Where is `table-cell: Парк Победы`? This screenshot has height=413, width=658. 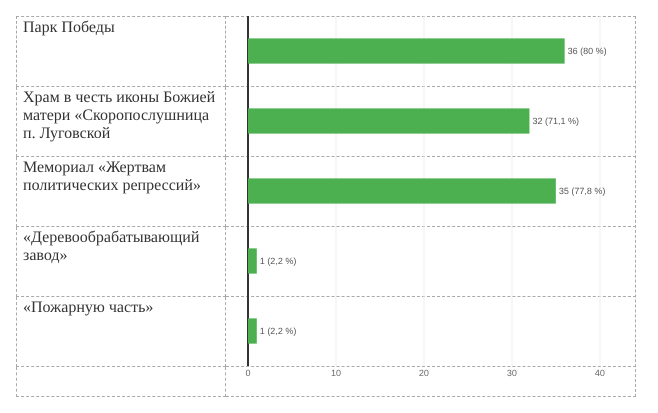
table-cell: Парк Победы is located at coordinates (121, 51).